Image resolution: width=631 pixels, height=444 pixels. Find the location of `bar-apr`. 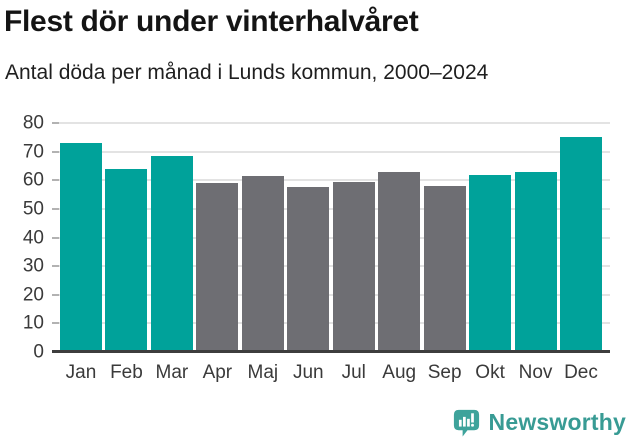

bar-apr is located at coordinates (217, 267).